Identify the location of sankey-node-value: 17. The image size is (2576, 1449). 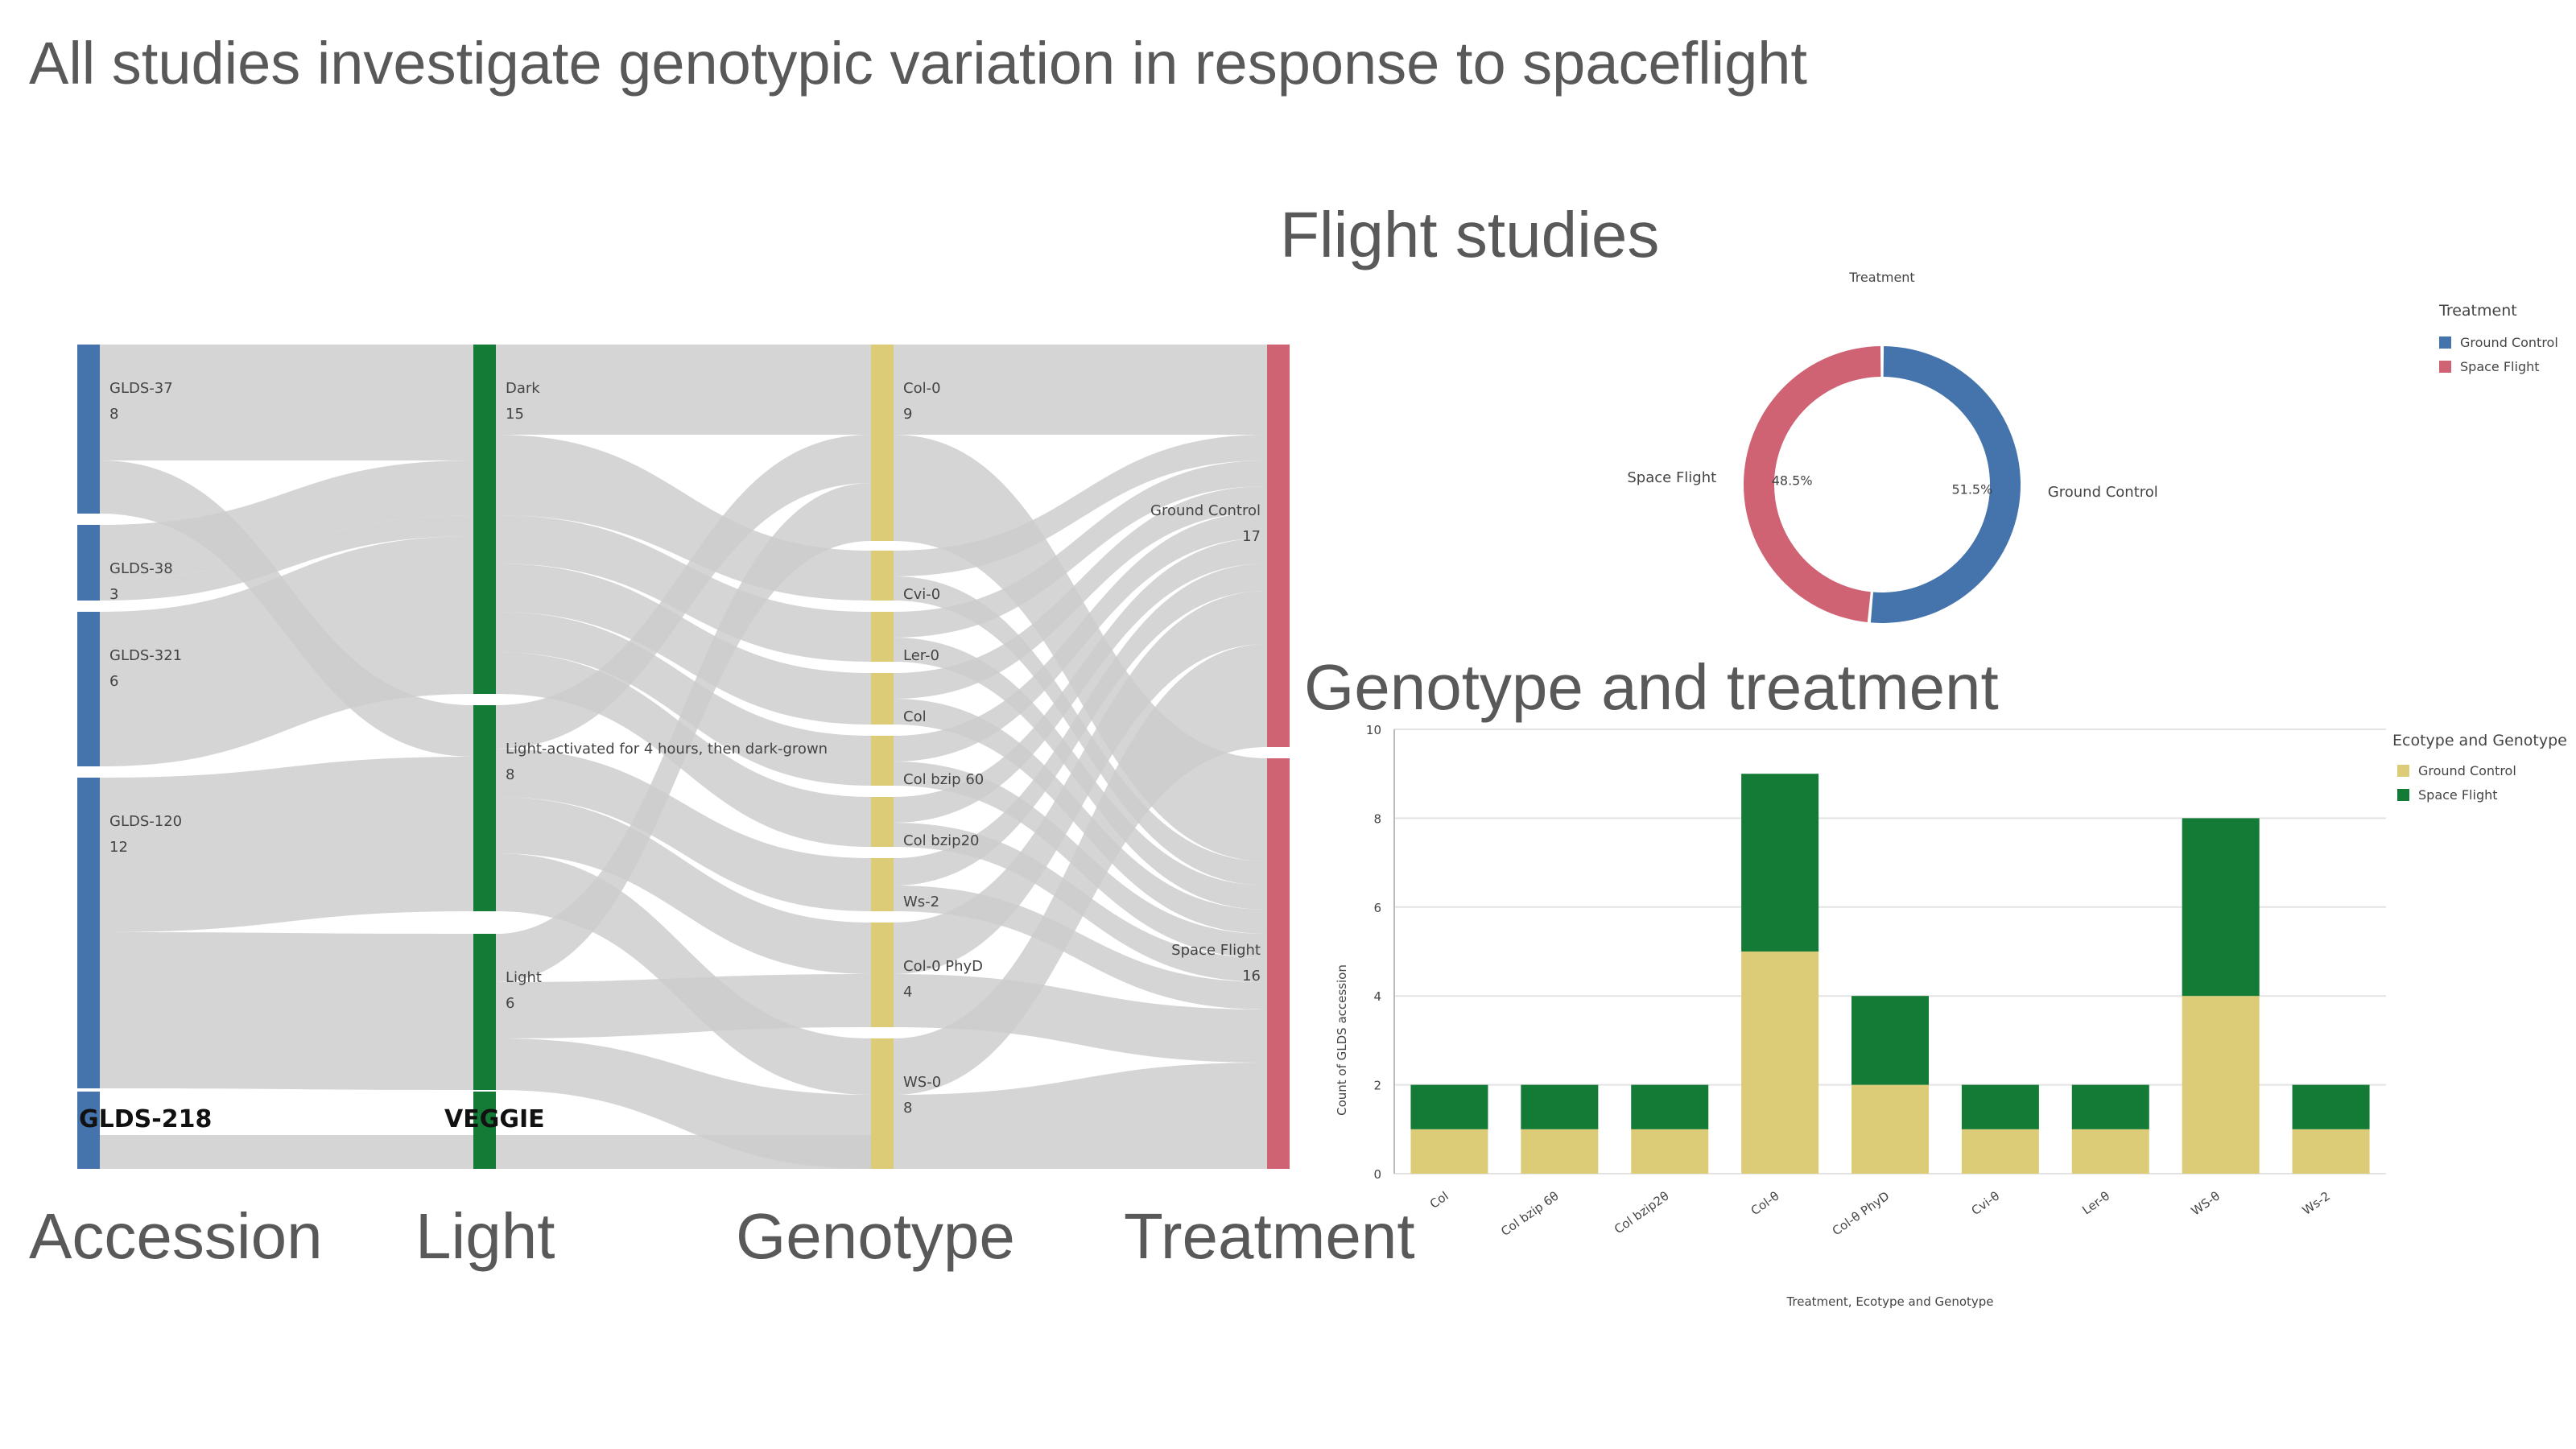
(1251, 536).